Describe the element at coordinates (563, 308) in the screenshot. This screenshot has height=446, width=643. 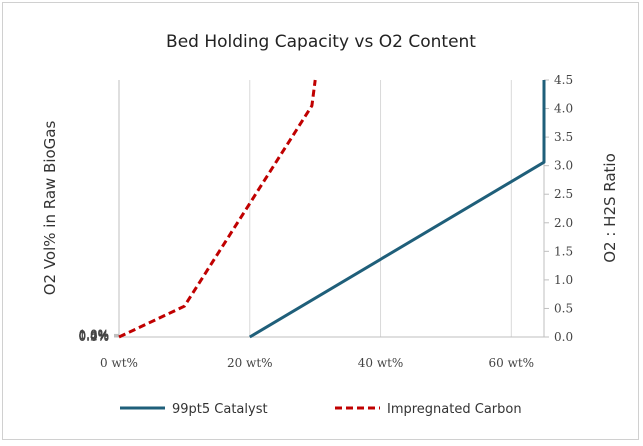
I see `y2-tick-label: 0.5` at that location.